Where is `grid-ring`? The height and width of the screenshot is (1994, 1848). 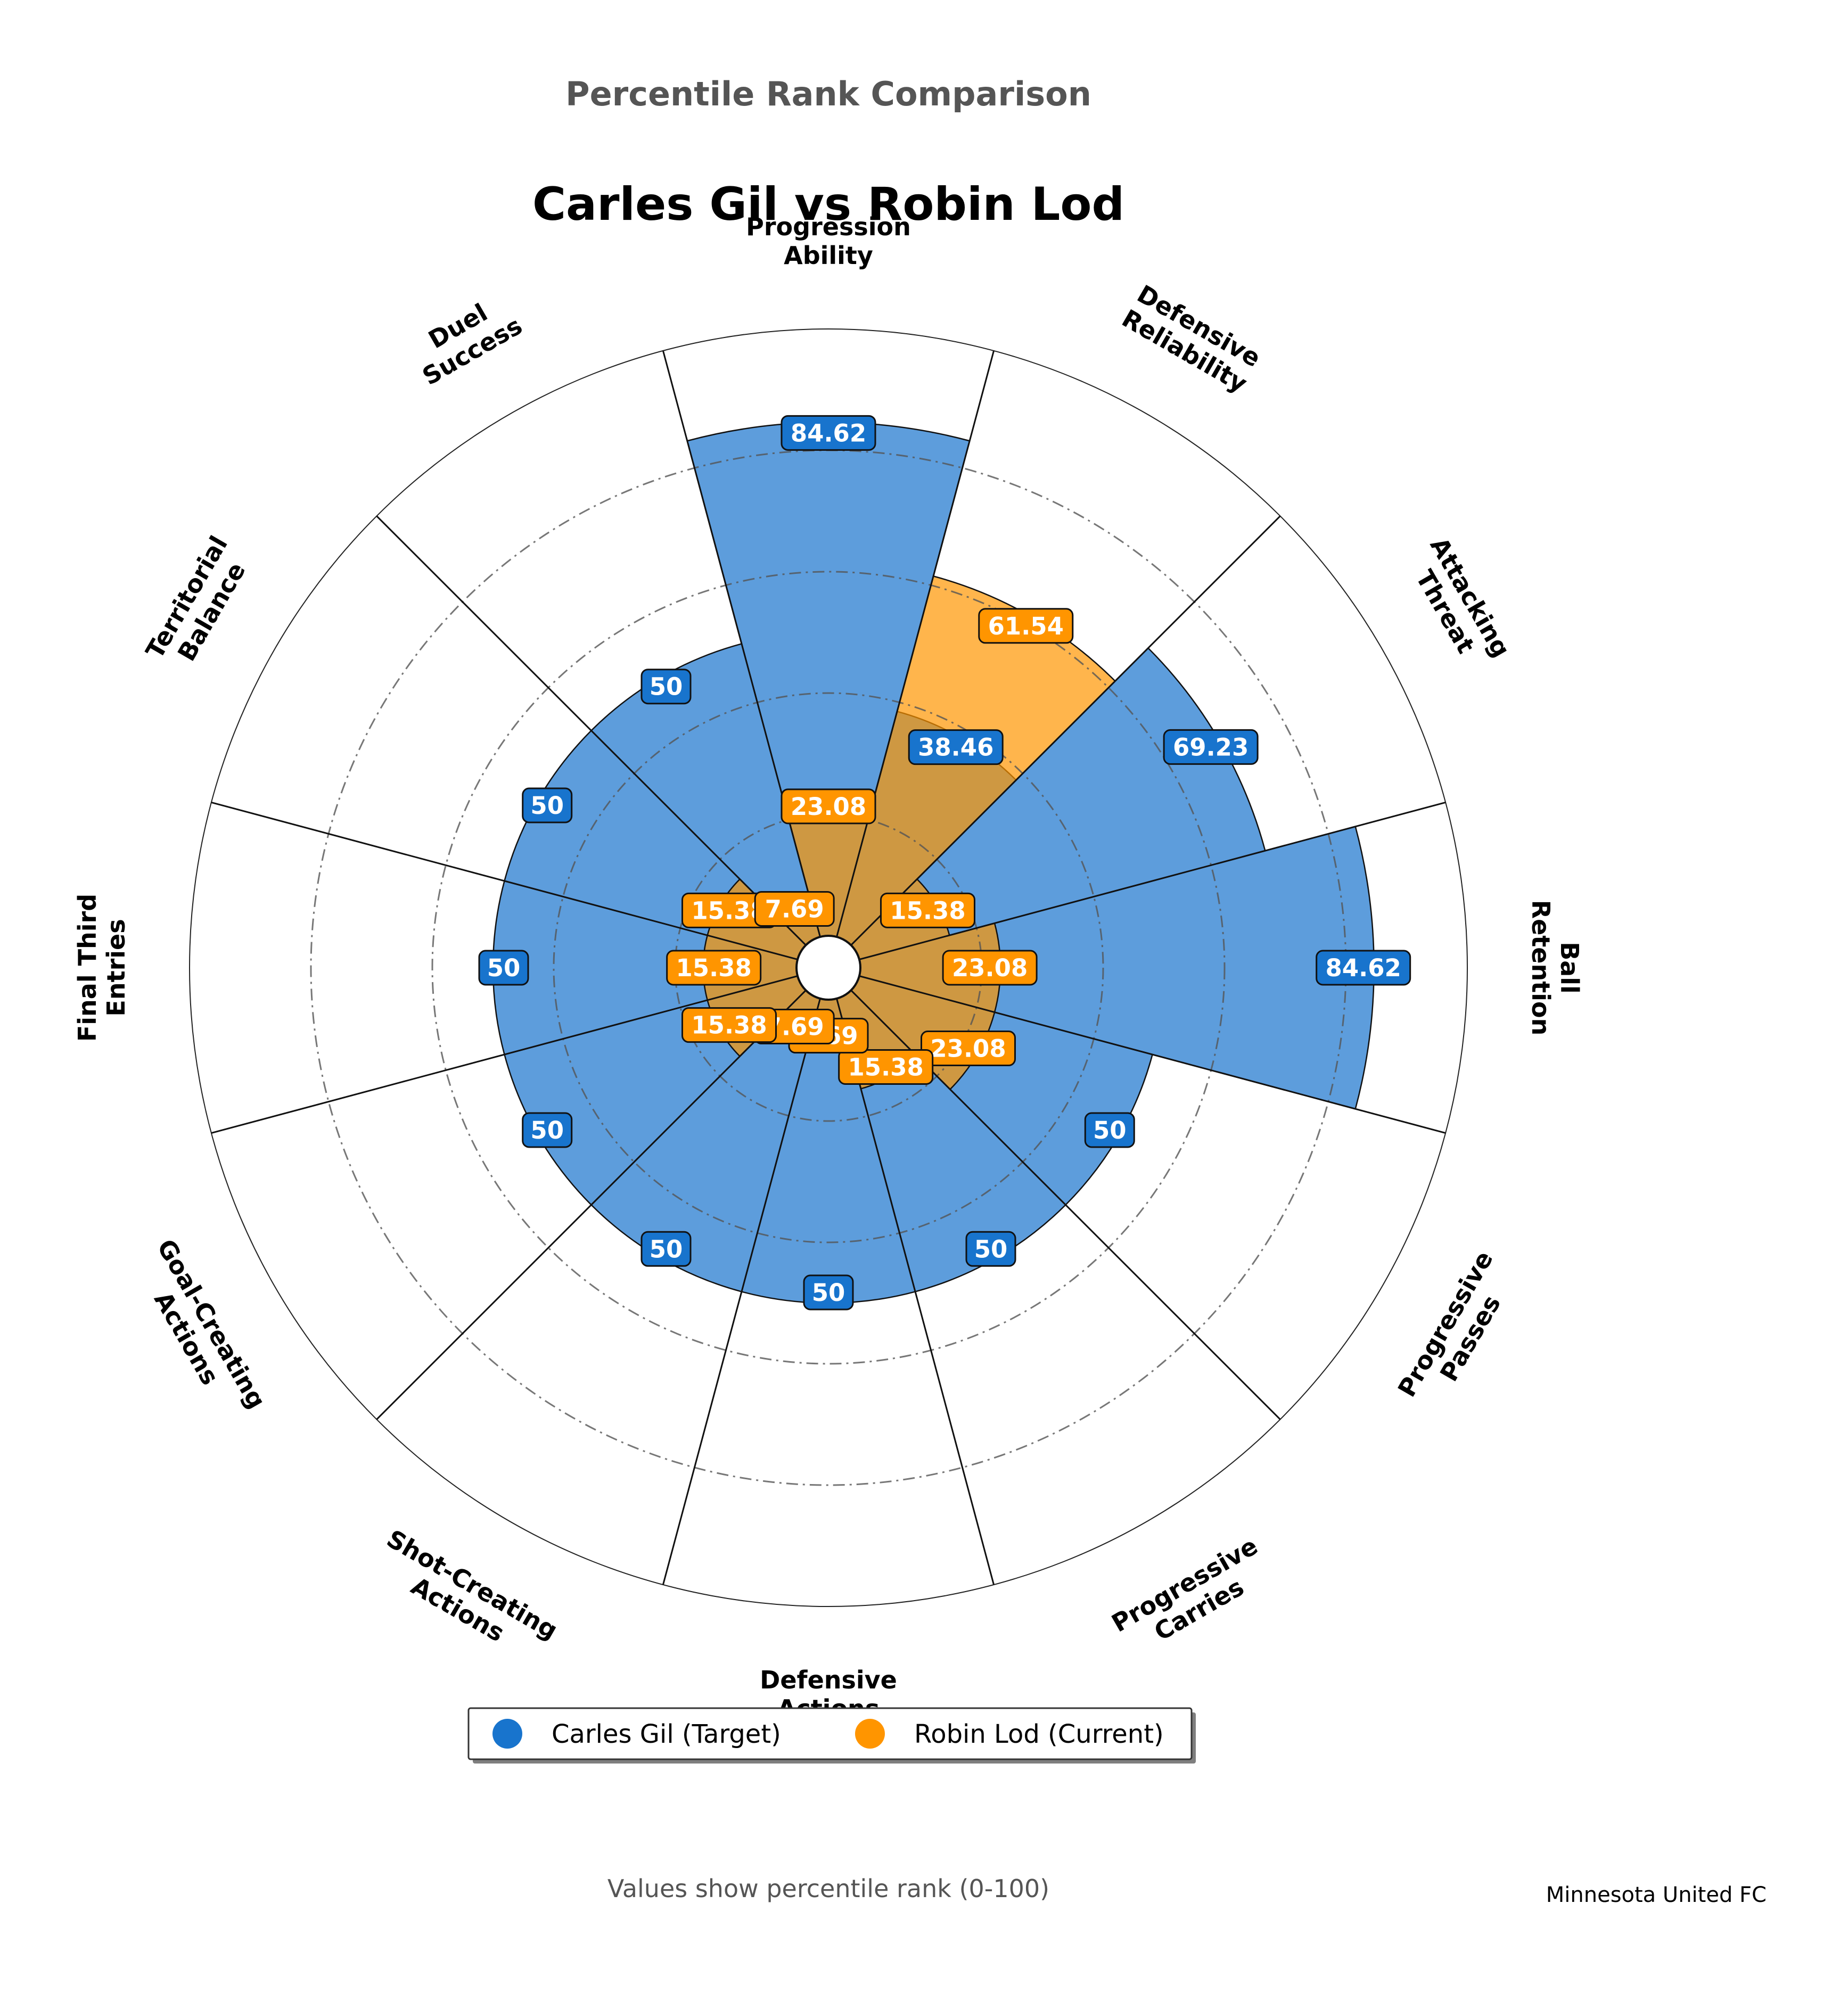 grid-ring is located at coordinates (828, 967).